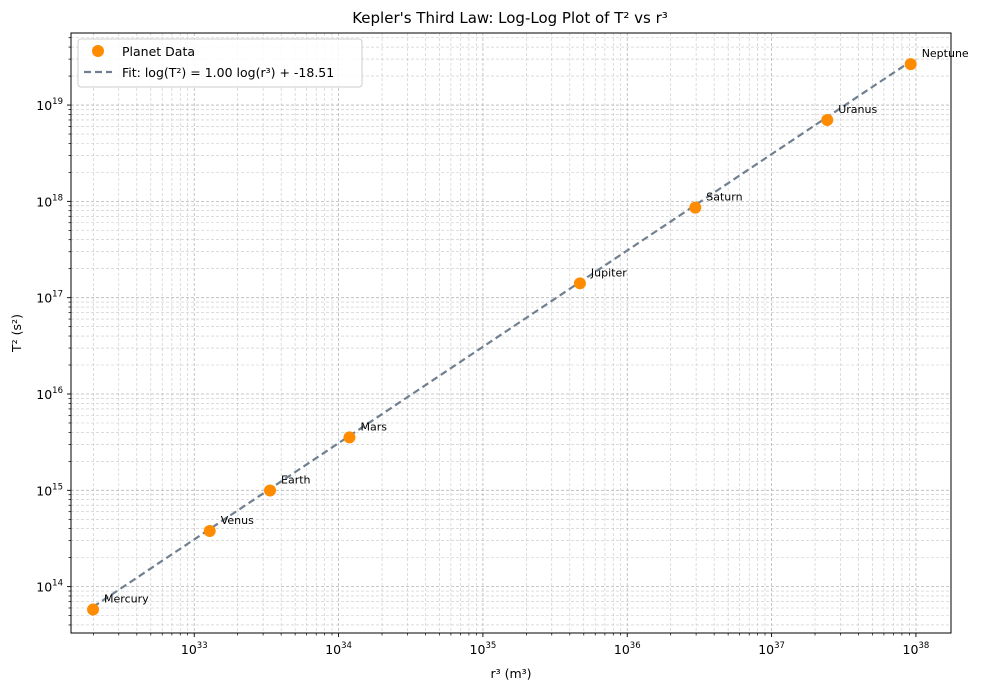 This screenshot has width=985, height=690. I want to click on point-label-mars: Mars, so click(373, 426).